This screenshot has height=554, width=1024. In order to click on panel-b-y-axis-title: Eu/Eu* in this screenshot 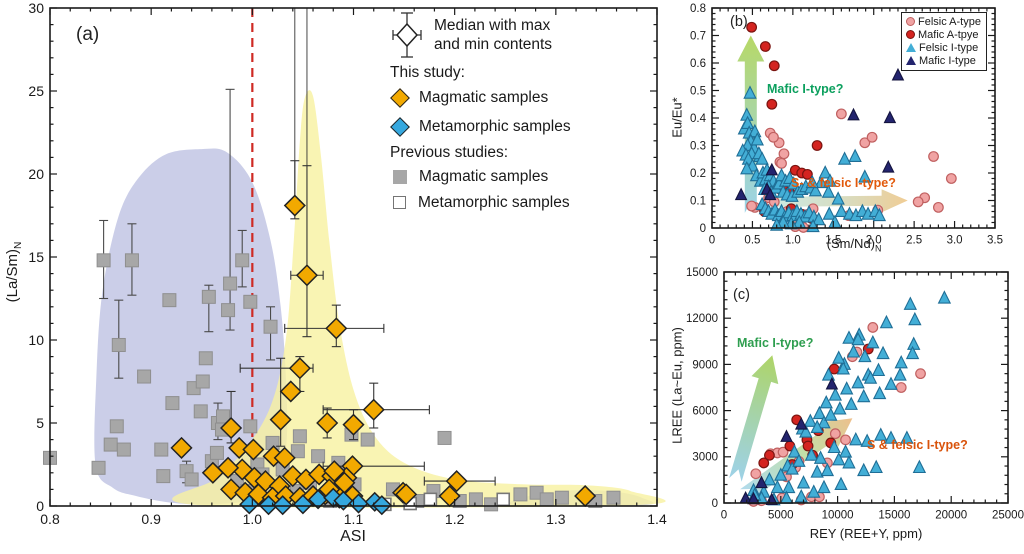, I will do `click(677, 117)`.